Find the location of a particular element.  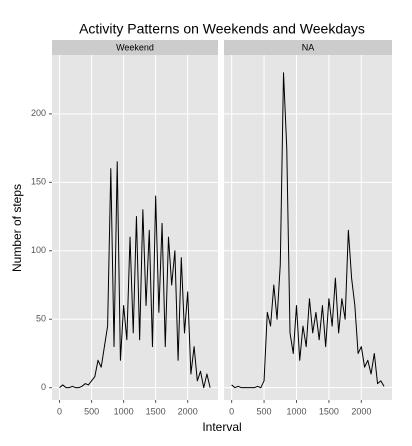

y-tick-label: 0 is located at coordinates (43, 387).